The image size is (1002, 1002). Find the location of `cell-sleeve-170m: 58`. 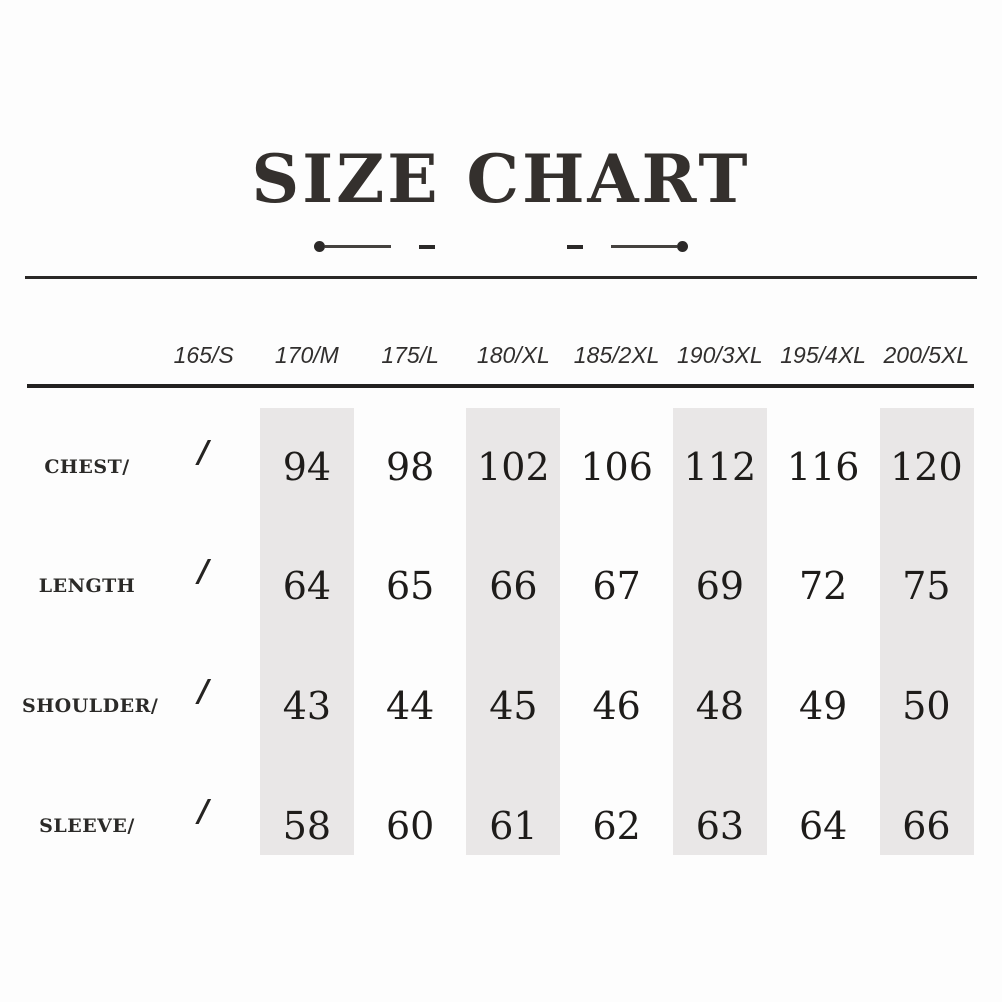

cell-sleeve-170m: 58 is located at coordinates (307, 826).